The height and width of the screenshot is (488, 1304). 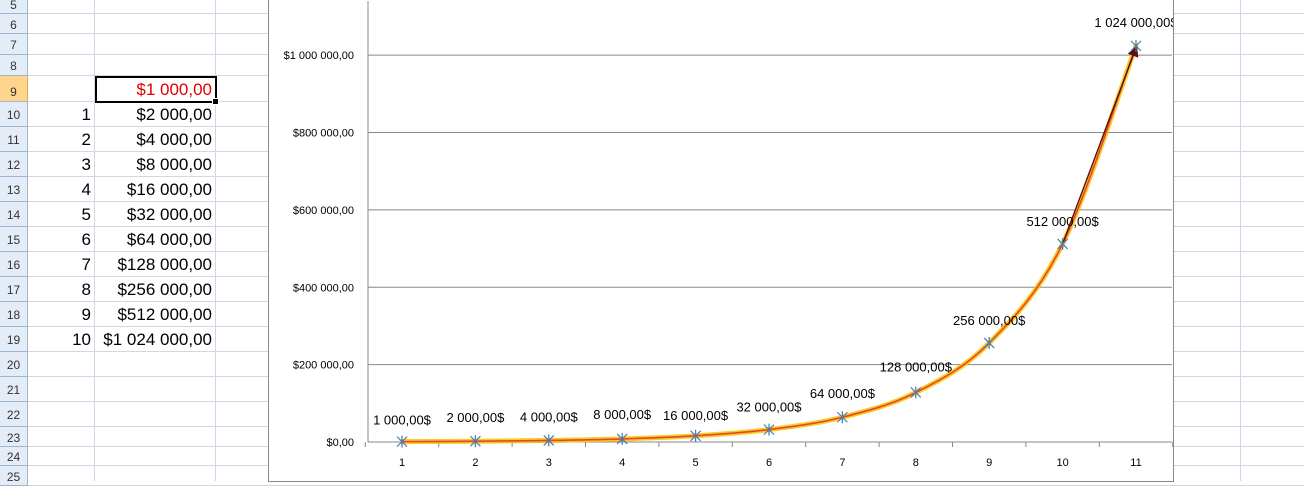 What do you see at coordinates (14, 389) in the screenshot?
I see `row-header: 21` at bounding box center [14, 389].